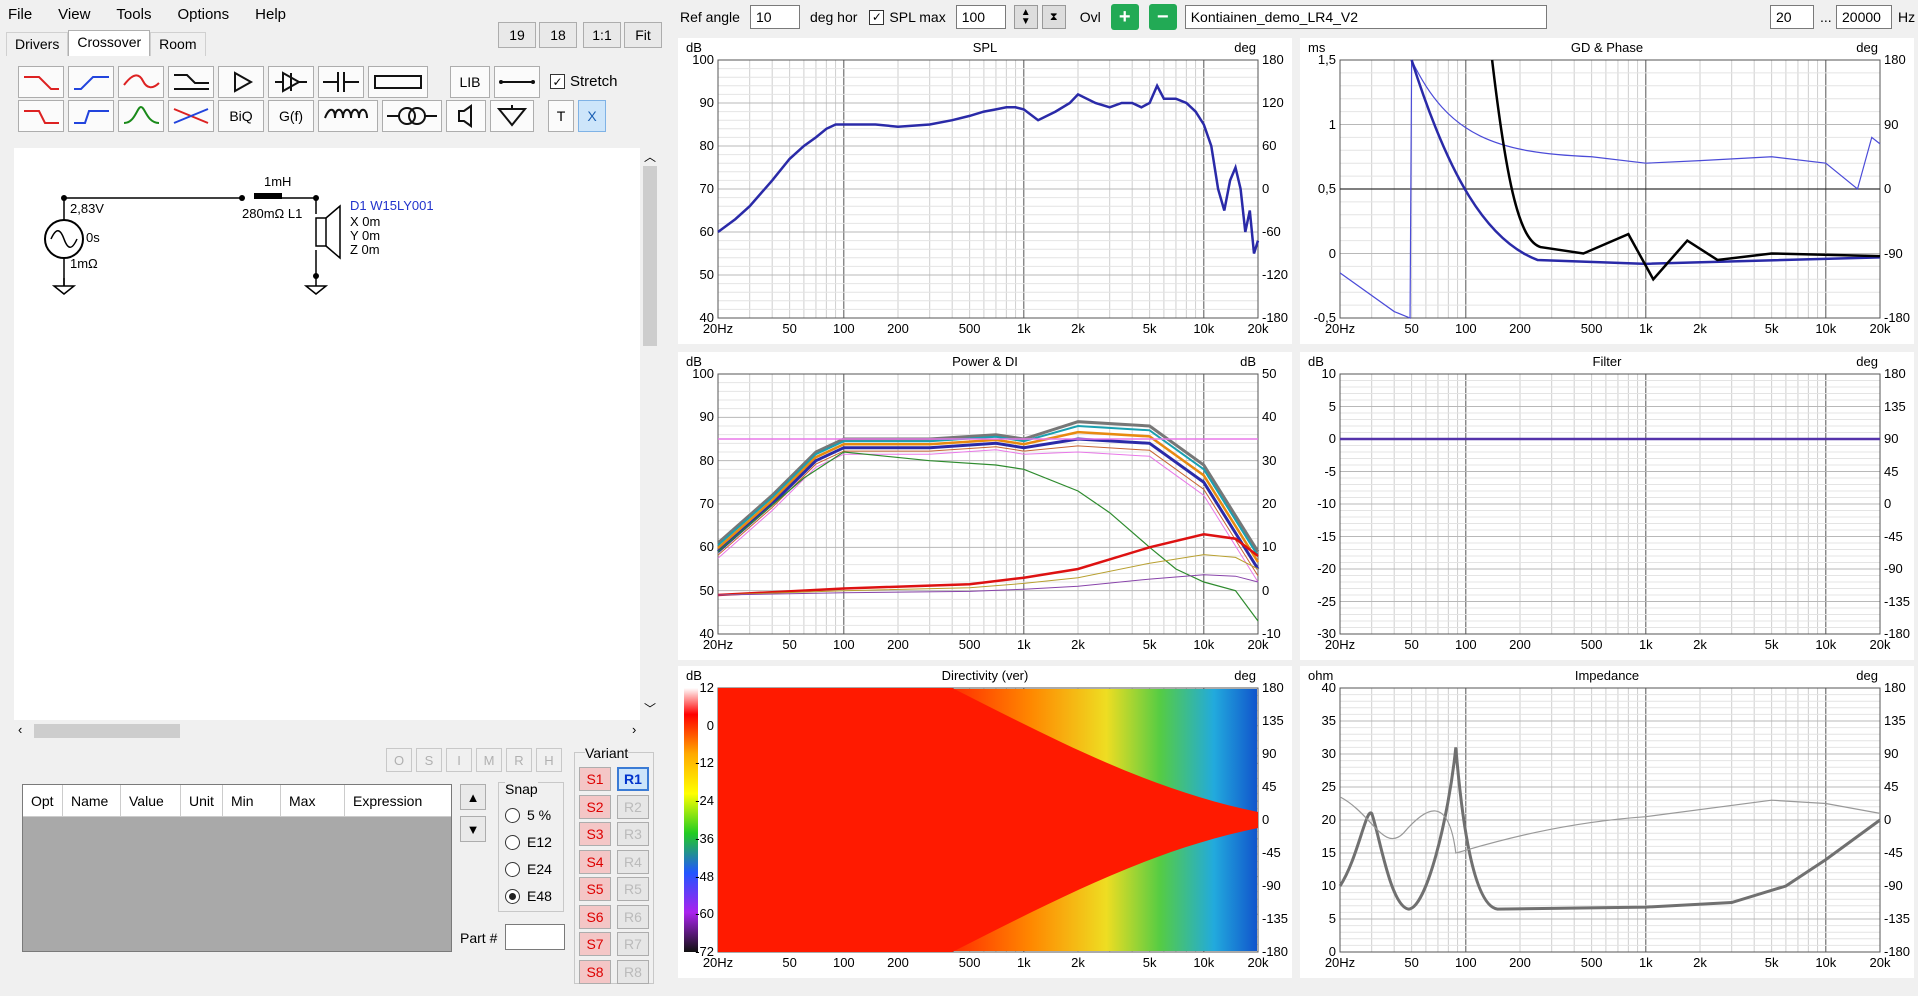 The height and width of the screenshot is (996, 1918). What do you see at coordinates (517, 35) in the screenshot?
I see `zoom-19-button: 19` at bounding box center [517, 35].